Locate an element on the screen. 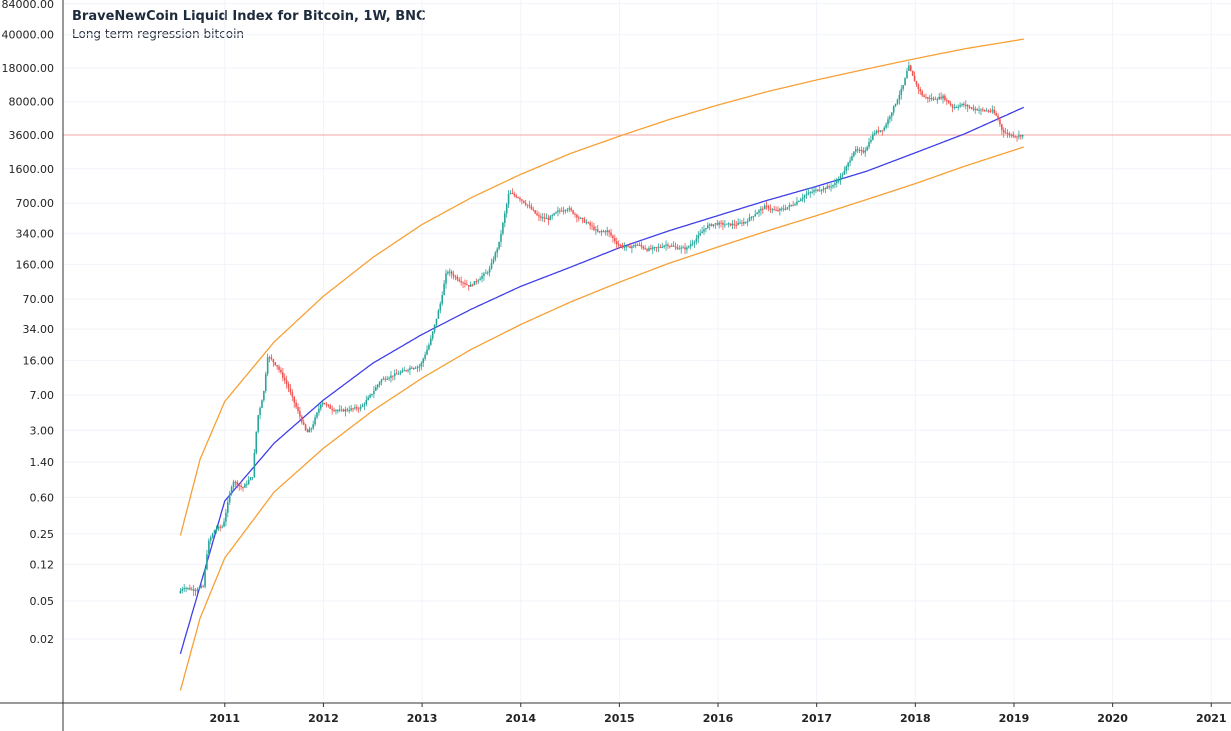  y-tick-label: 3.00 is located at coordinates (42, 430).